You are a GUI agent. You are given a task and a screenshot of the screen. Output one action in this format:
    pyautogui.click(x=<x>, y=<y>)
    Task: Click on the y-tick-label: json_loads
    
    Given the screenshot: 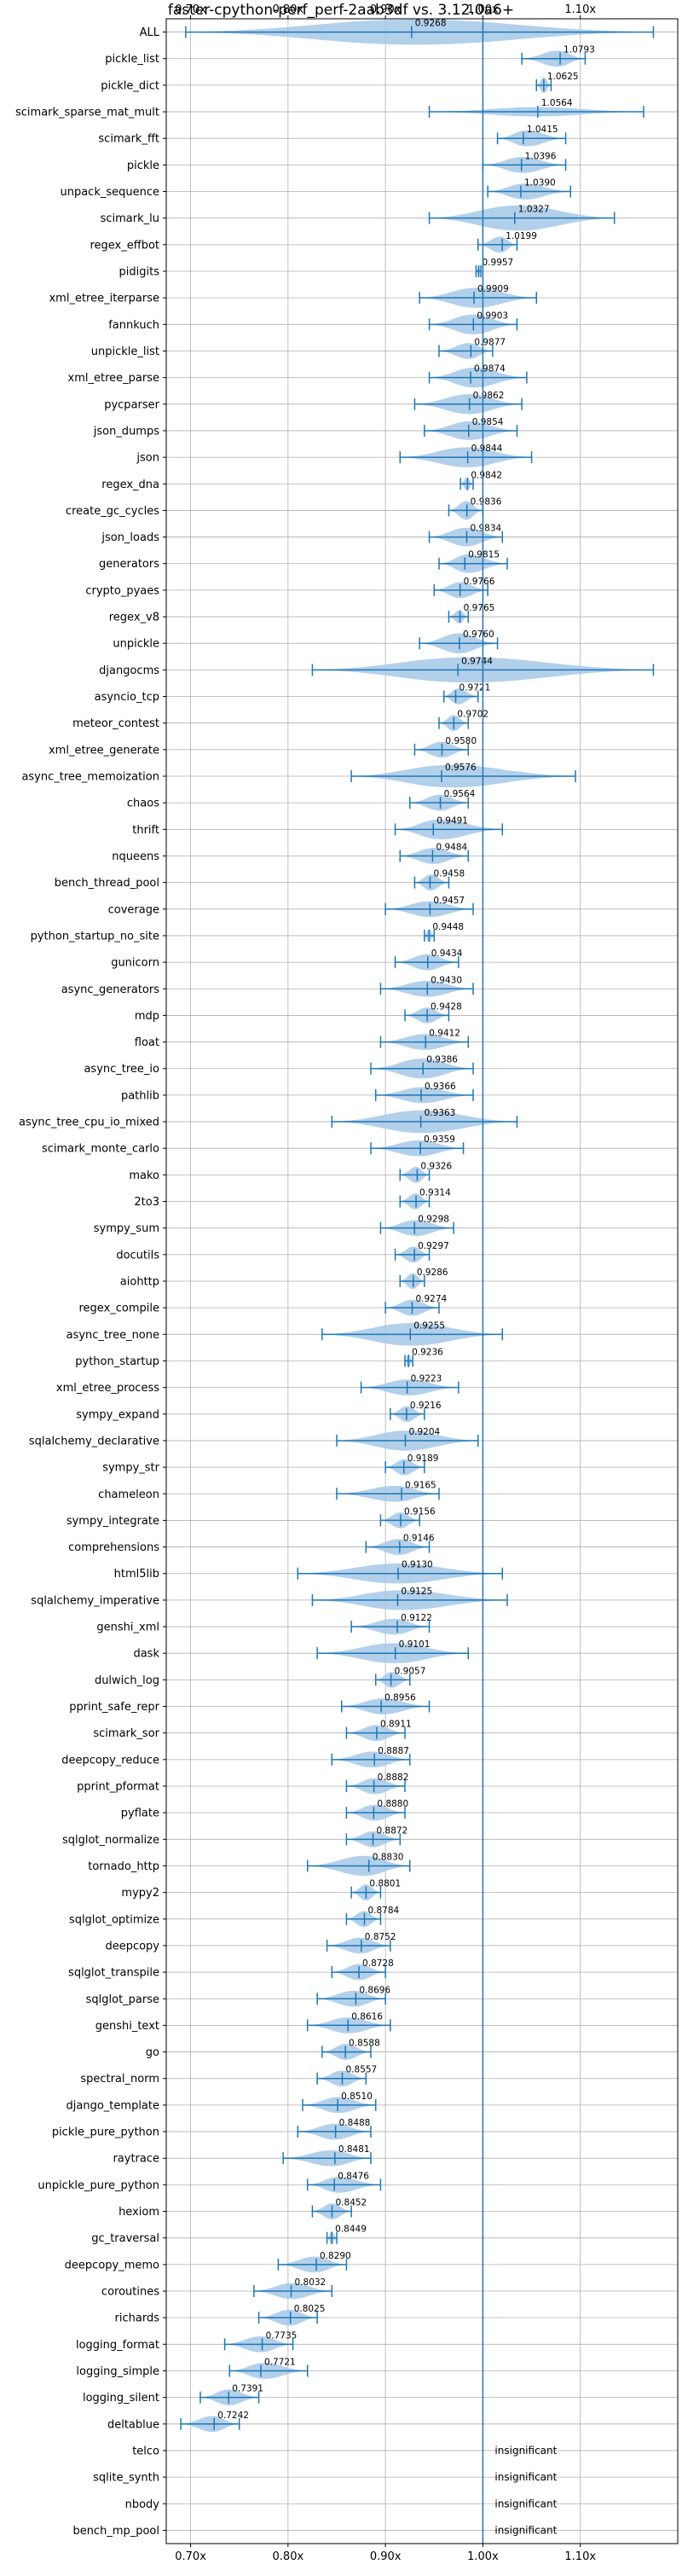 What is the action you would take?
    pyautogui.click(x=130, y=537)
    